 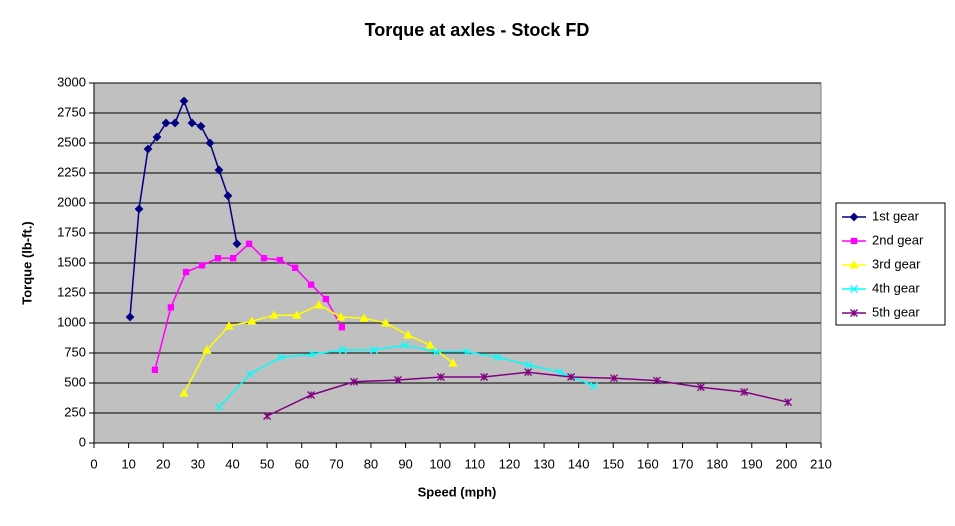 What do you see at coordinates (93, 463) in the screenshot?
I see `x-tick-label: 0` at bounding box center [93, 463].